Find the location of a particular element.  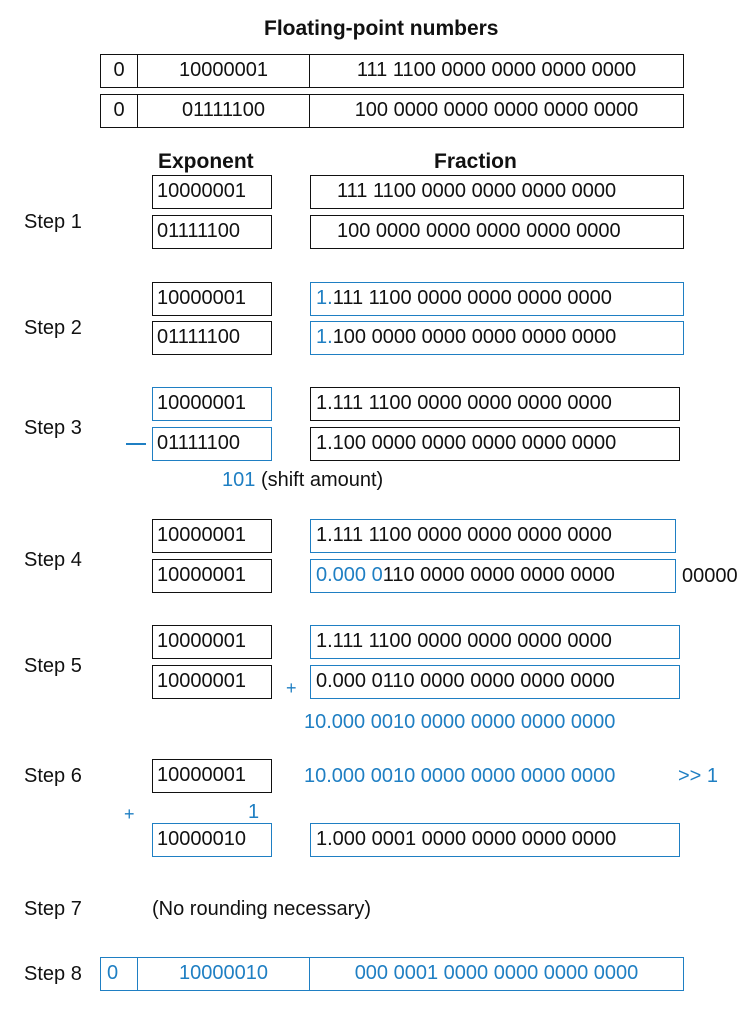

result-fraction: 000 0001 0000 0000 0000 0000 is located at coordinates (496, 974).